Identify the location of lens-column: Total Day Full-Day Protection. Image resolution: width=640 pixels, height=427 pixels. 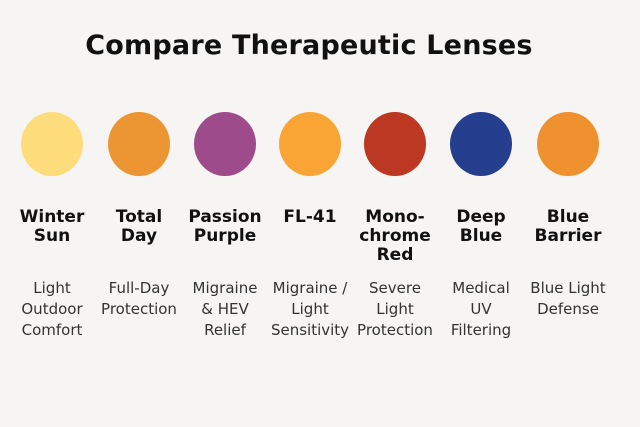
(139, 215).